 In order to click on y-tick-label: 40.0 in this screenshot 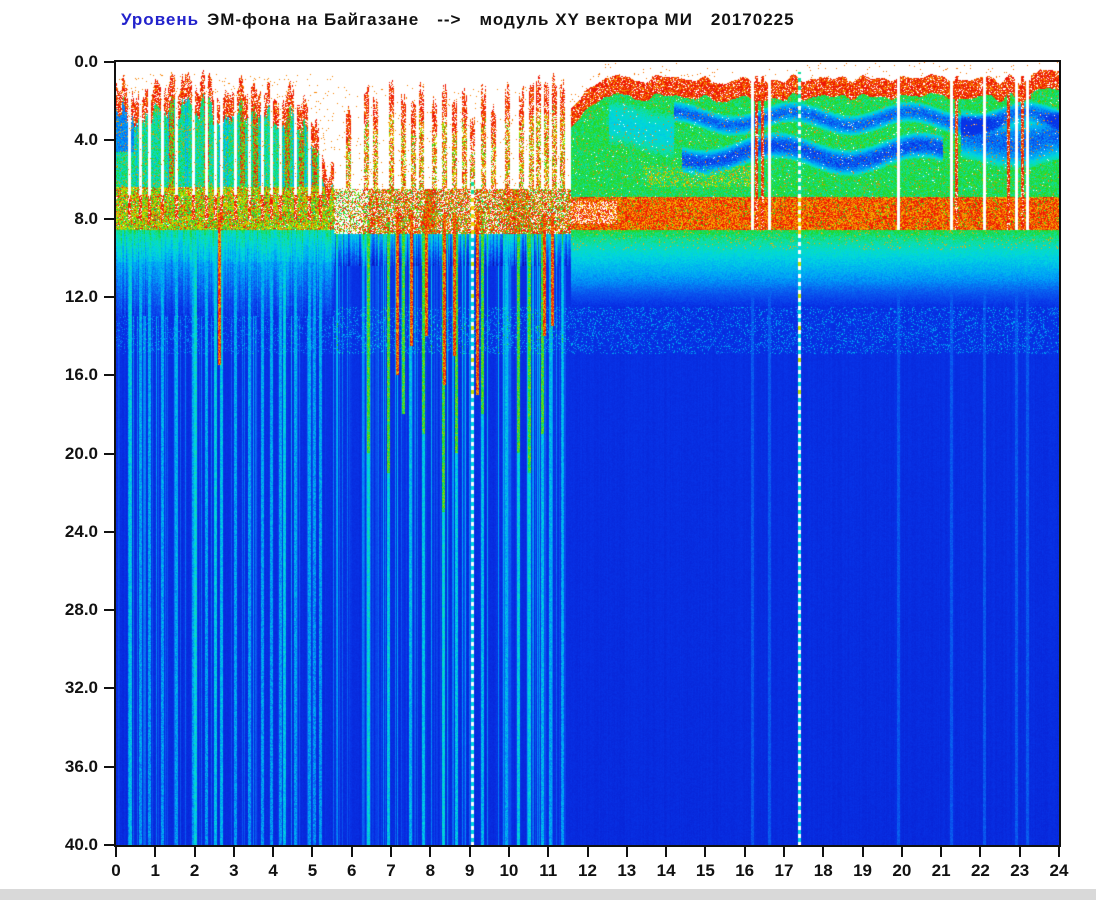, I will do `click(81, 844)`.